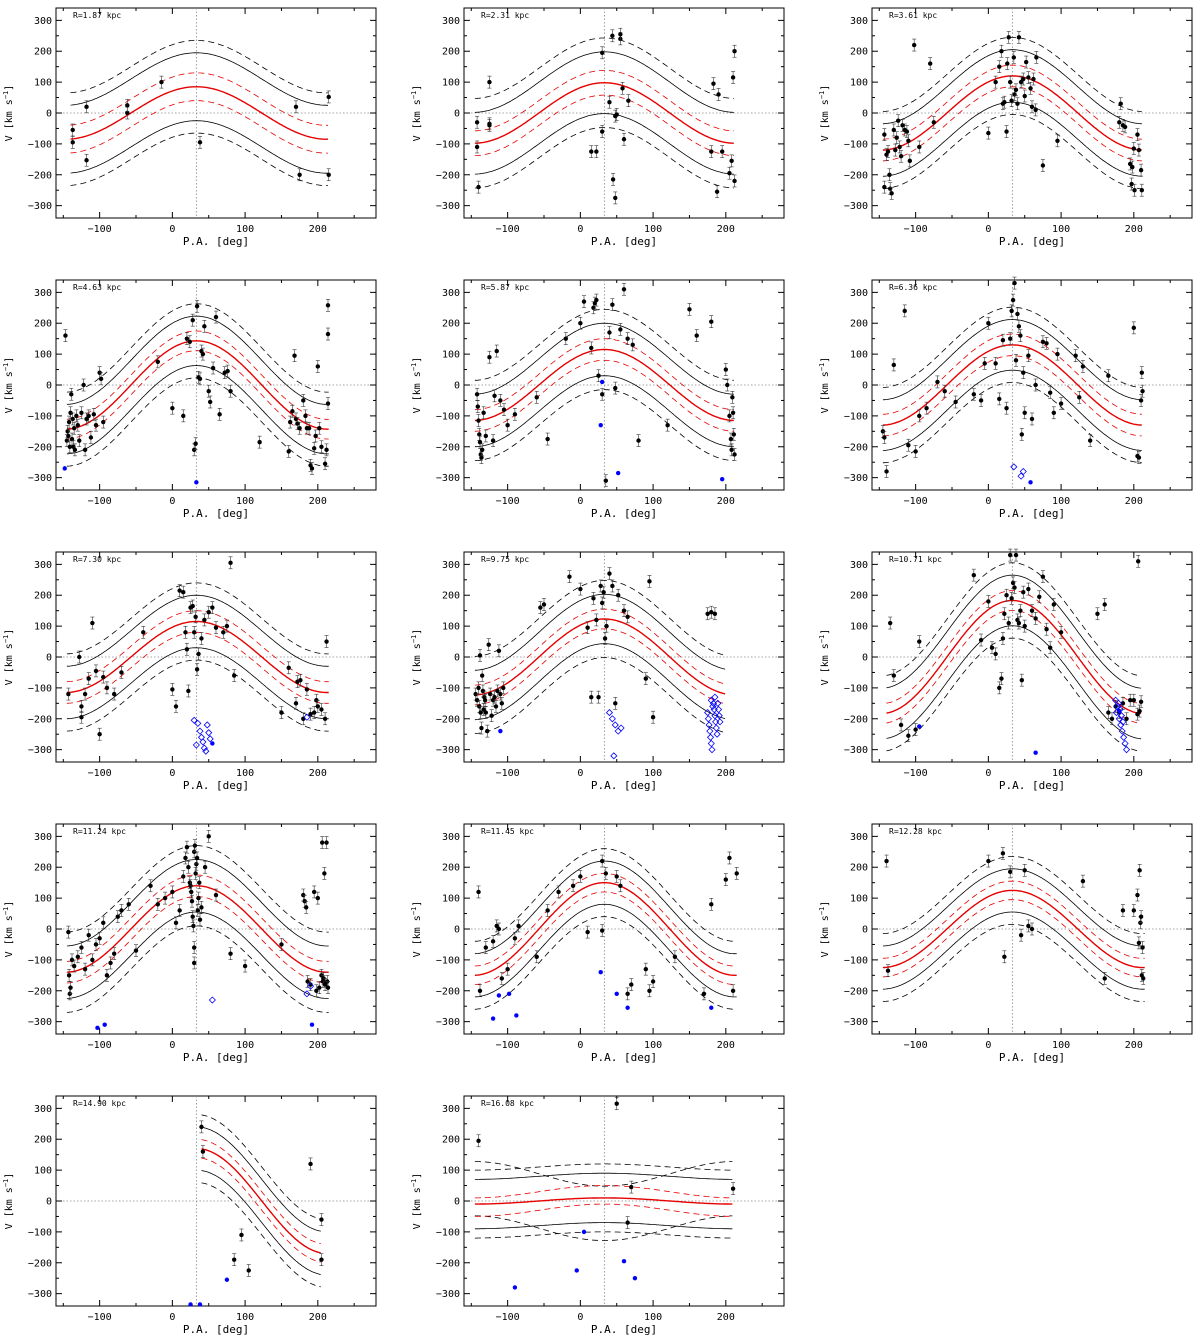 This screenshot has height=1335, width=1200. What do you see at coordinates (1134, 501) in the screenshot?
I see `x-tick-label: 200` at bounding box center [1134, 501].